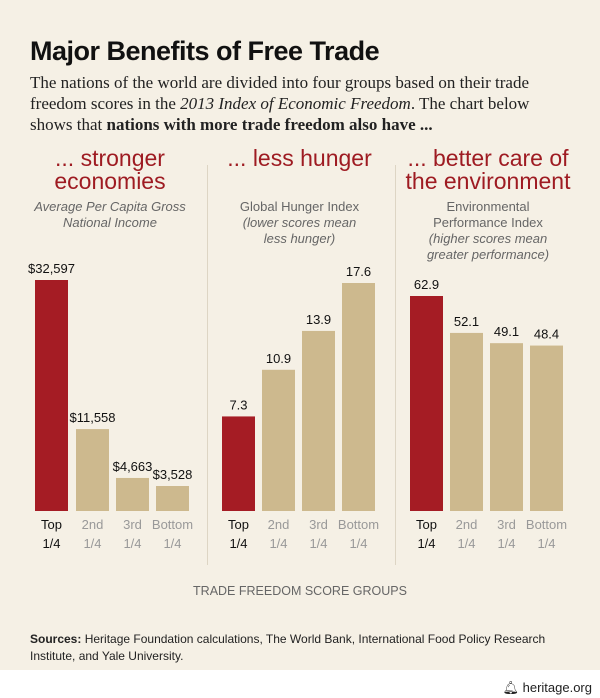  Describe the element at coordinates (318, 319) in the screenshot. I see `data-label: 13.9` at that location.